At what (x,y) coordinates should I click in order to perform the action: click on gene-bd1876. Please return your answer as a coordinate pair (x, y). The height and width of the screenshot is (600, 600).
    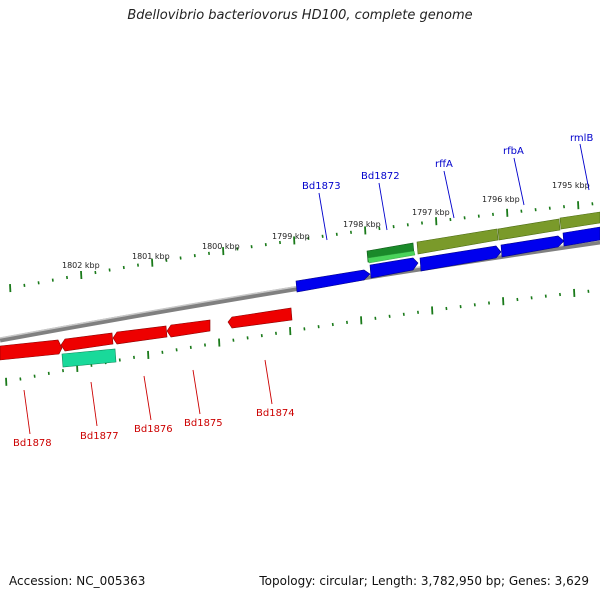
    Looking at the image, I should click on (140, 335).